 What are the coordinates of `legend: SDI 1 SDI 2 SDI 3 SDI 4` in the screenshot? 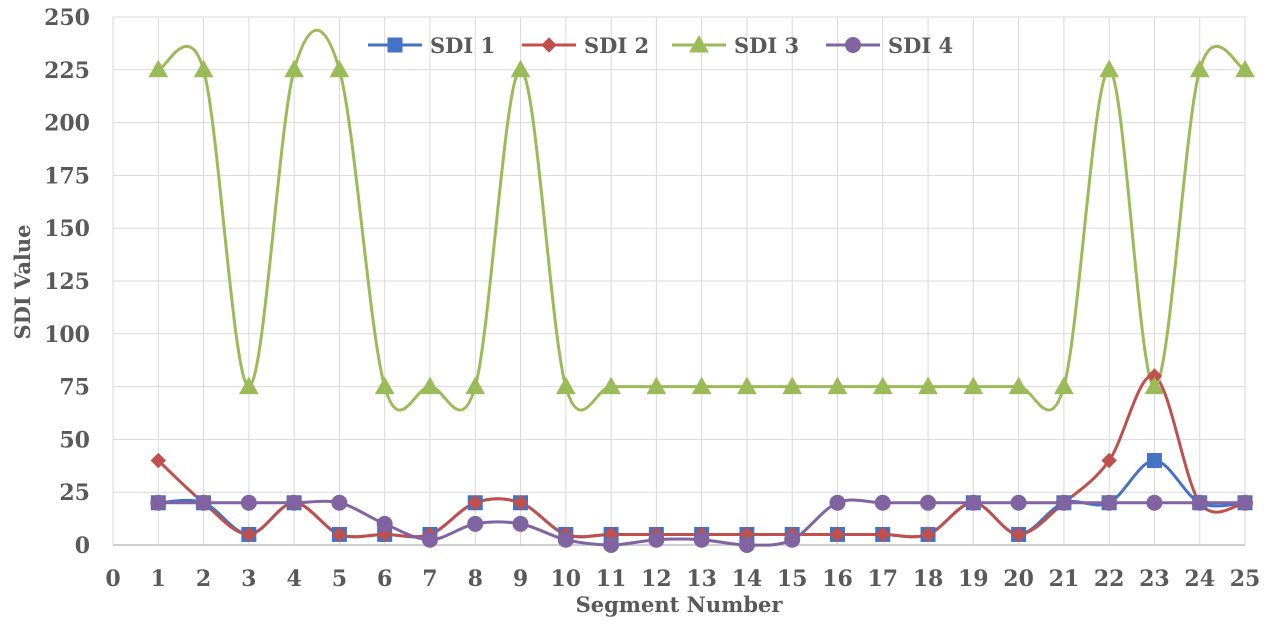 It's located at (660, 45).